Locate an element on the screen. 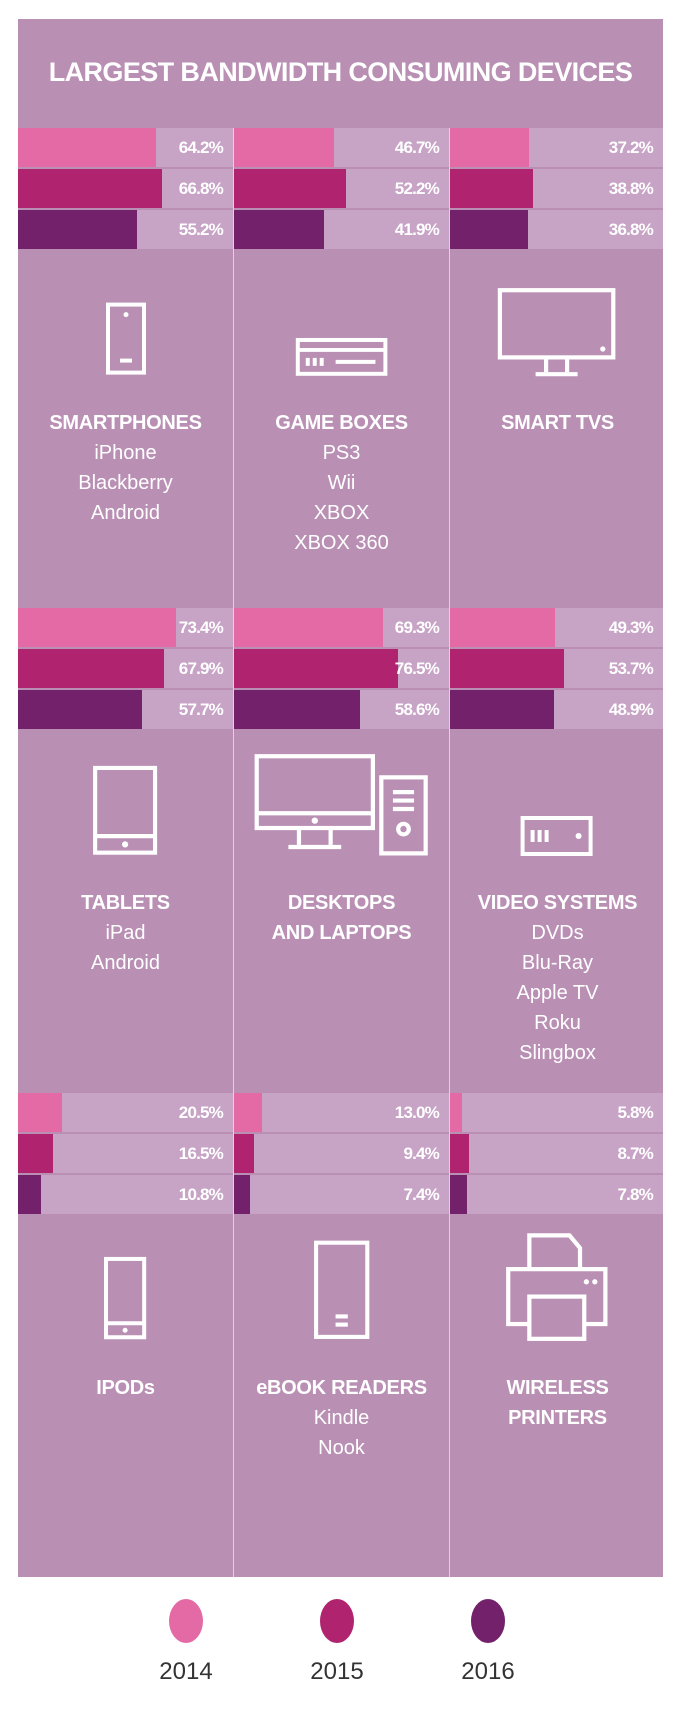  device-label: eBOOK READERS Kindle Nook is located at coordinates (341, 1418).